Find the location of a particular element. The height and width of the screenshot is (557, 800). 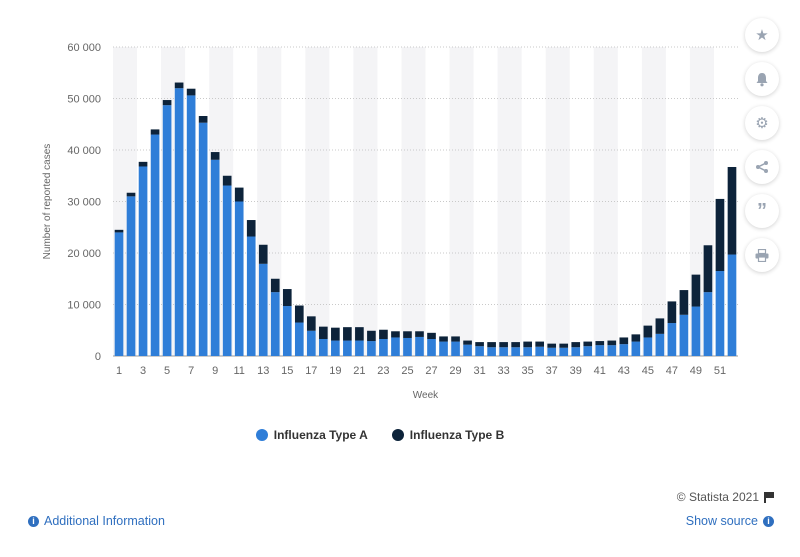

y-tick-label: 30 000 is located at coordinates (84, 203).